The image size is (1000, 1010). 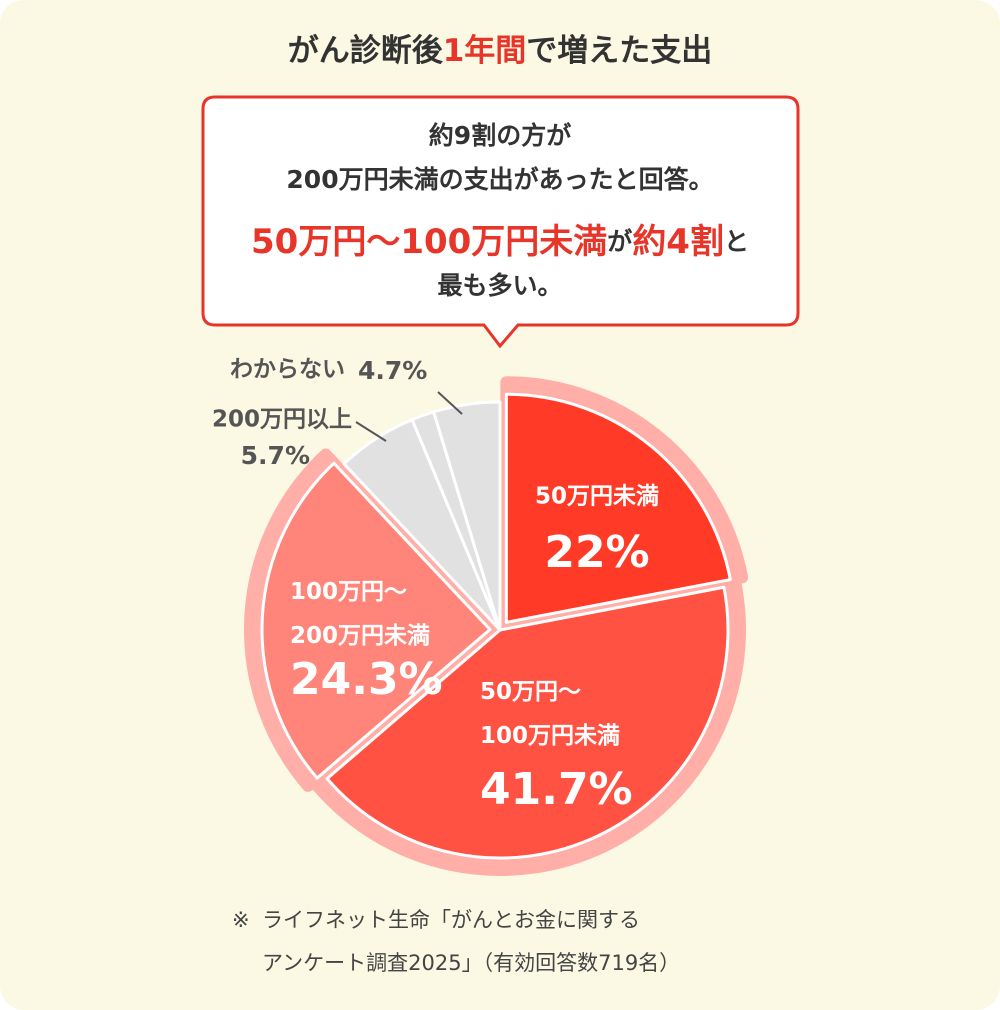 I want to click on source-mark: ※, so click(x=241, y=920).